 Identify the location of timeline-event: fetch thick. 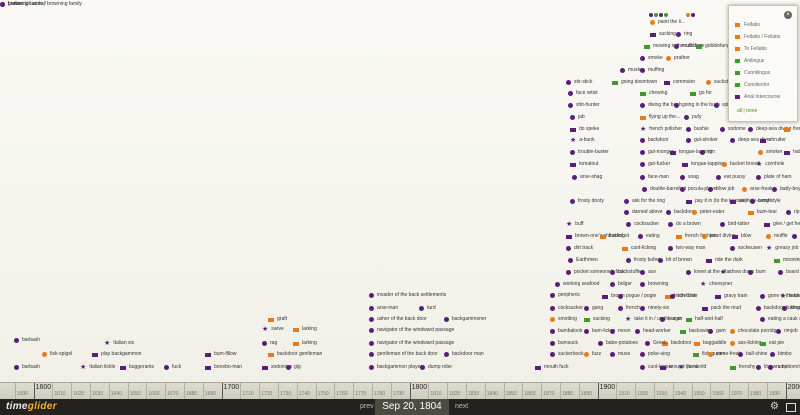
(681, 296).